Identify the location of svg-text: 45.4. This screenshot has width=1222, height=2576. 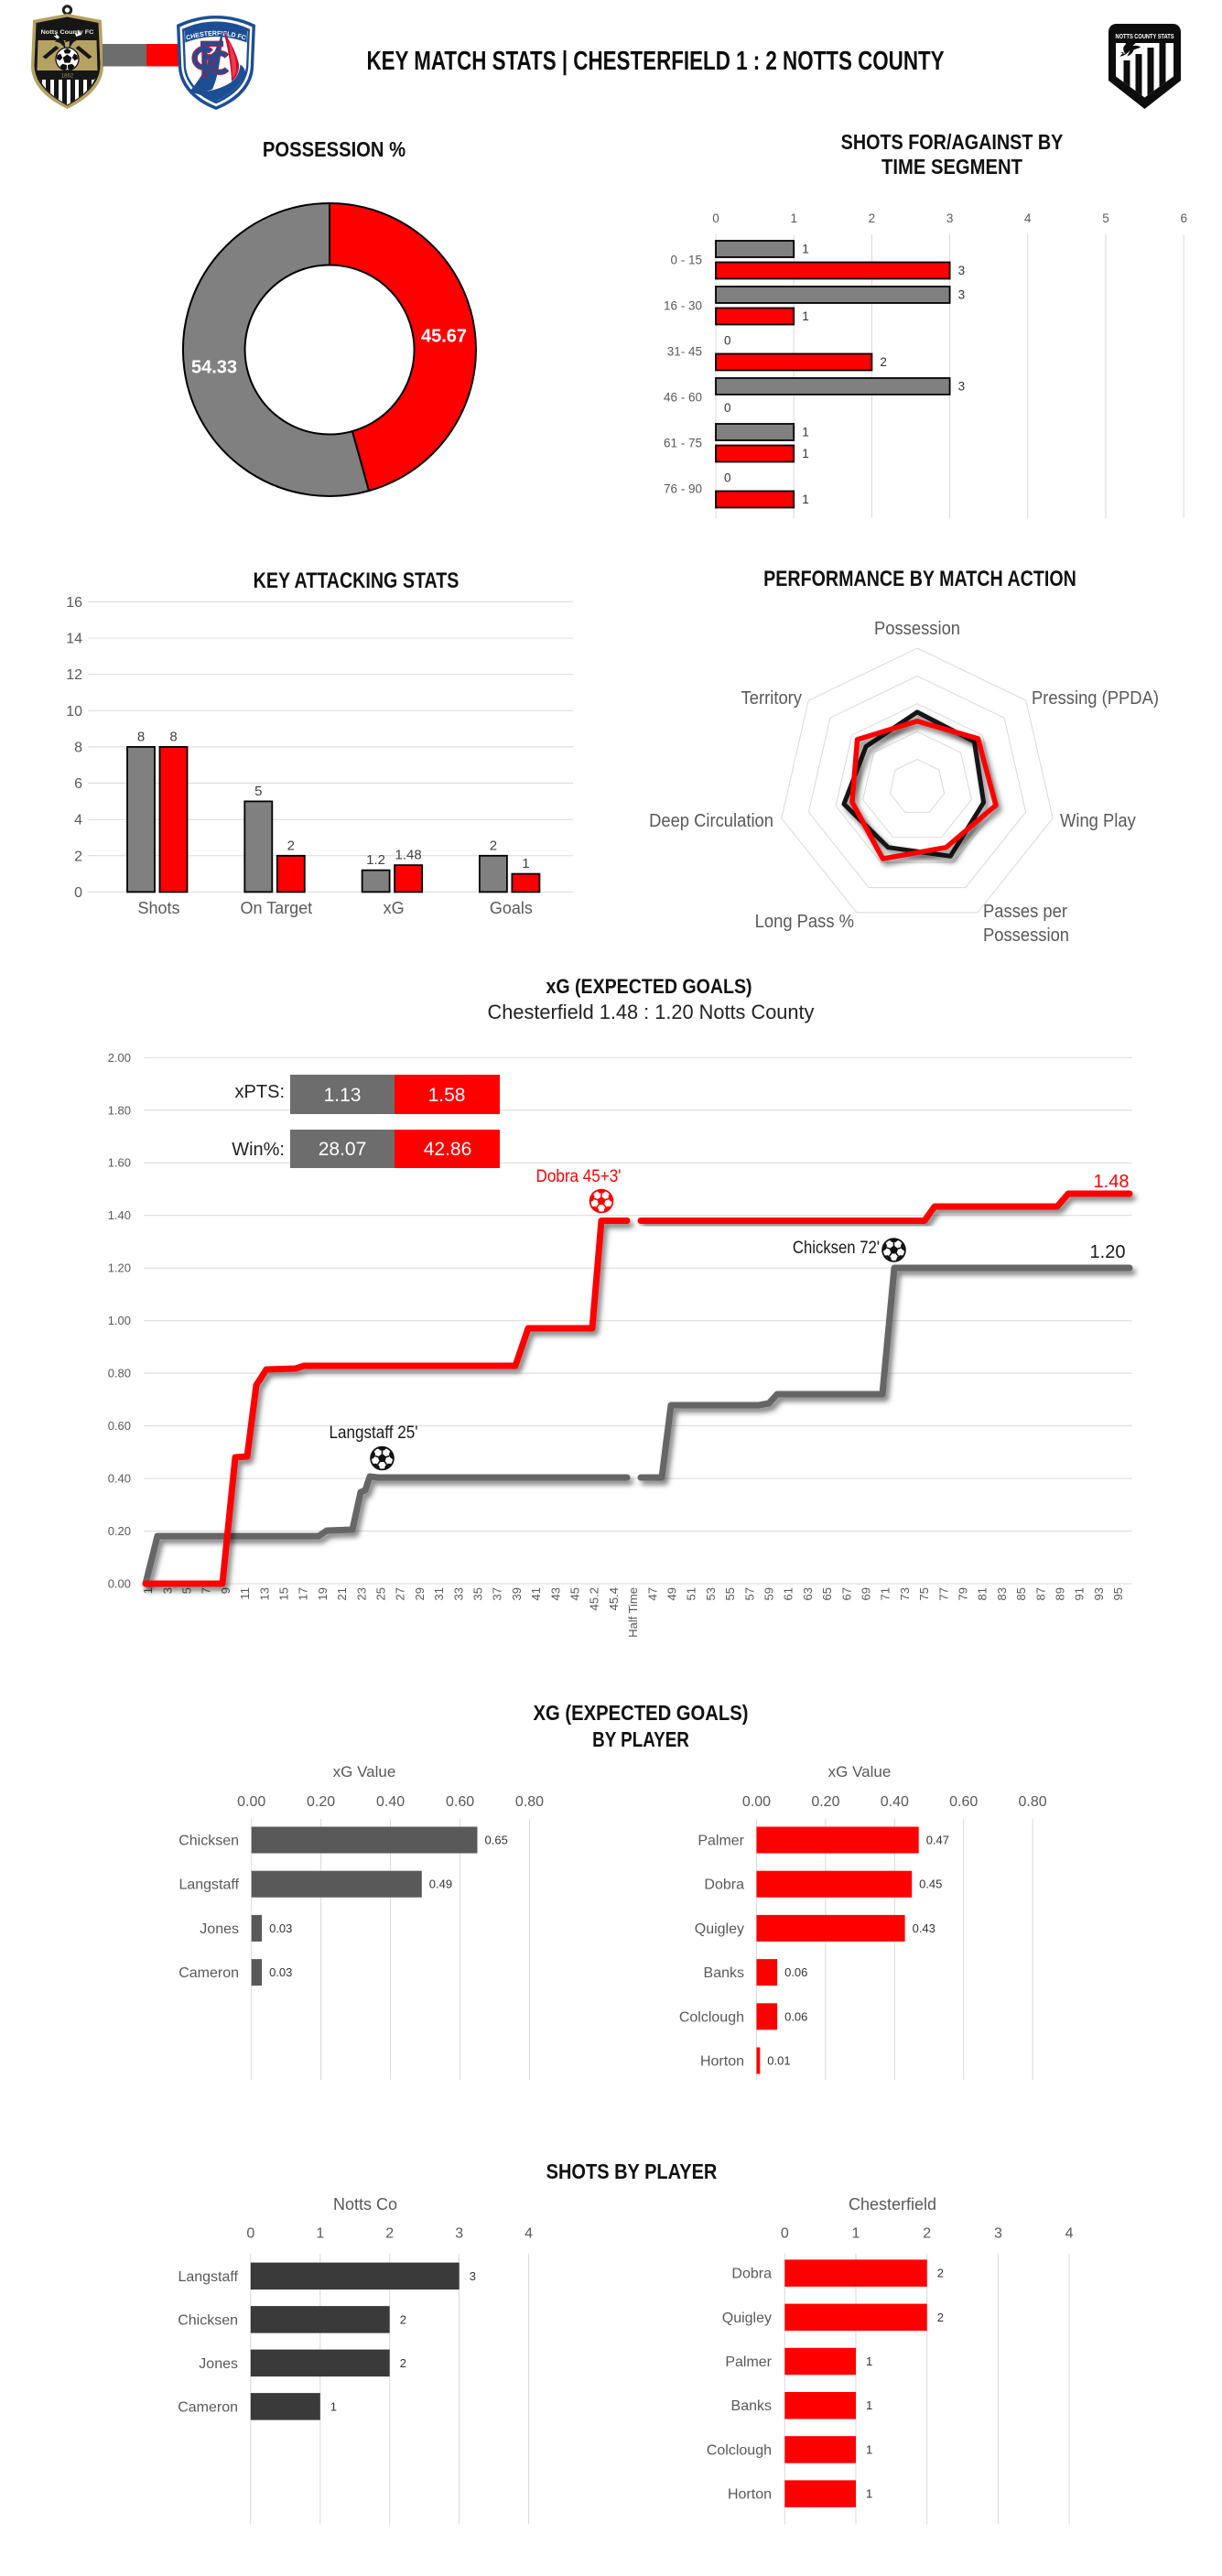
(614, 1599).